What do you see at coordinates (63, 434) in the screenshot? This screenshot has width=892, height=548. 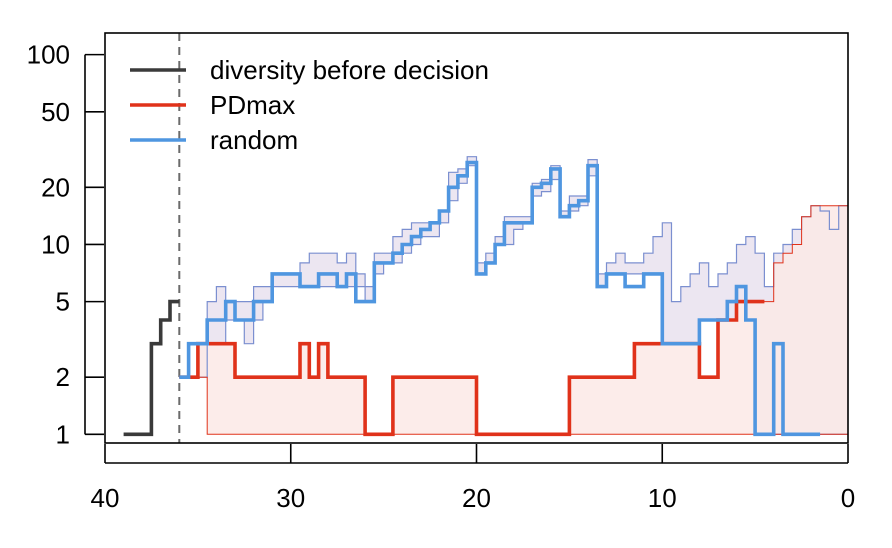 I see `y-tick-label: 1` at bounding box center [63, 434].